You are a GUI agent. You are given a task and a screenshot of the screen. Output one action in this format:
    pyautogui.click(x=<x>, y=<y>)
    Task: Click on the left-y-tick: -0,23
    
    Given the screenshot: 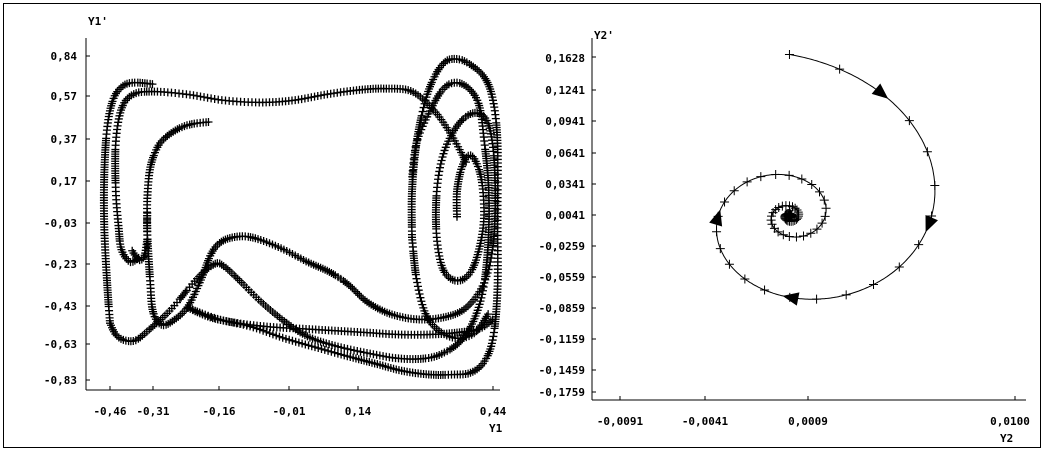 What is the action you would take?
    pyautogui.click(x=67, y=264)
    